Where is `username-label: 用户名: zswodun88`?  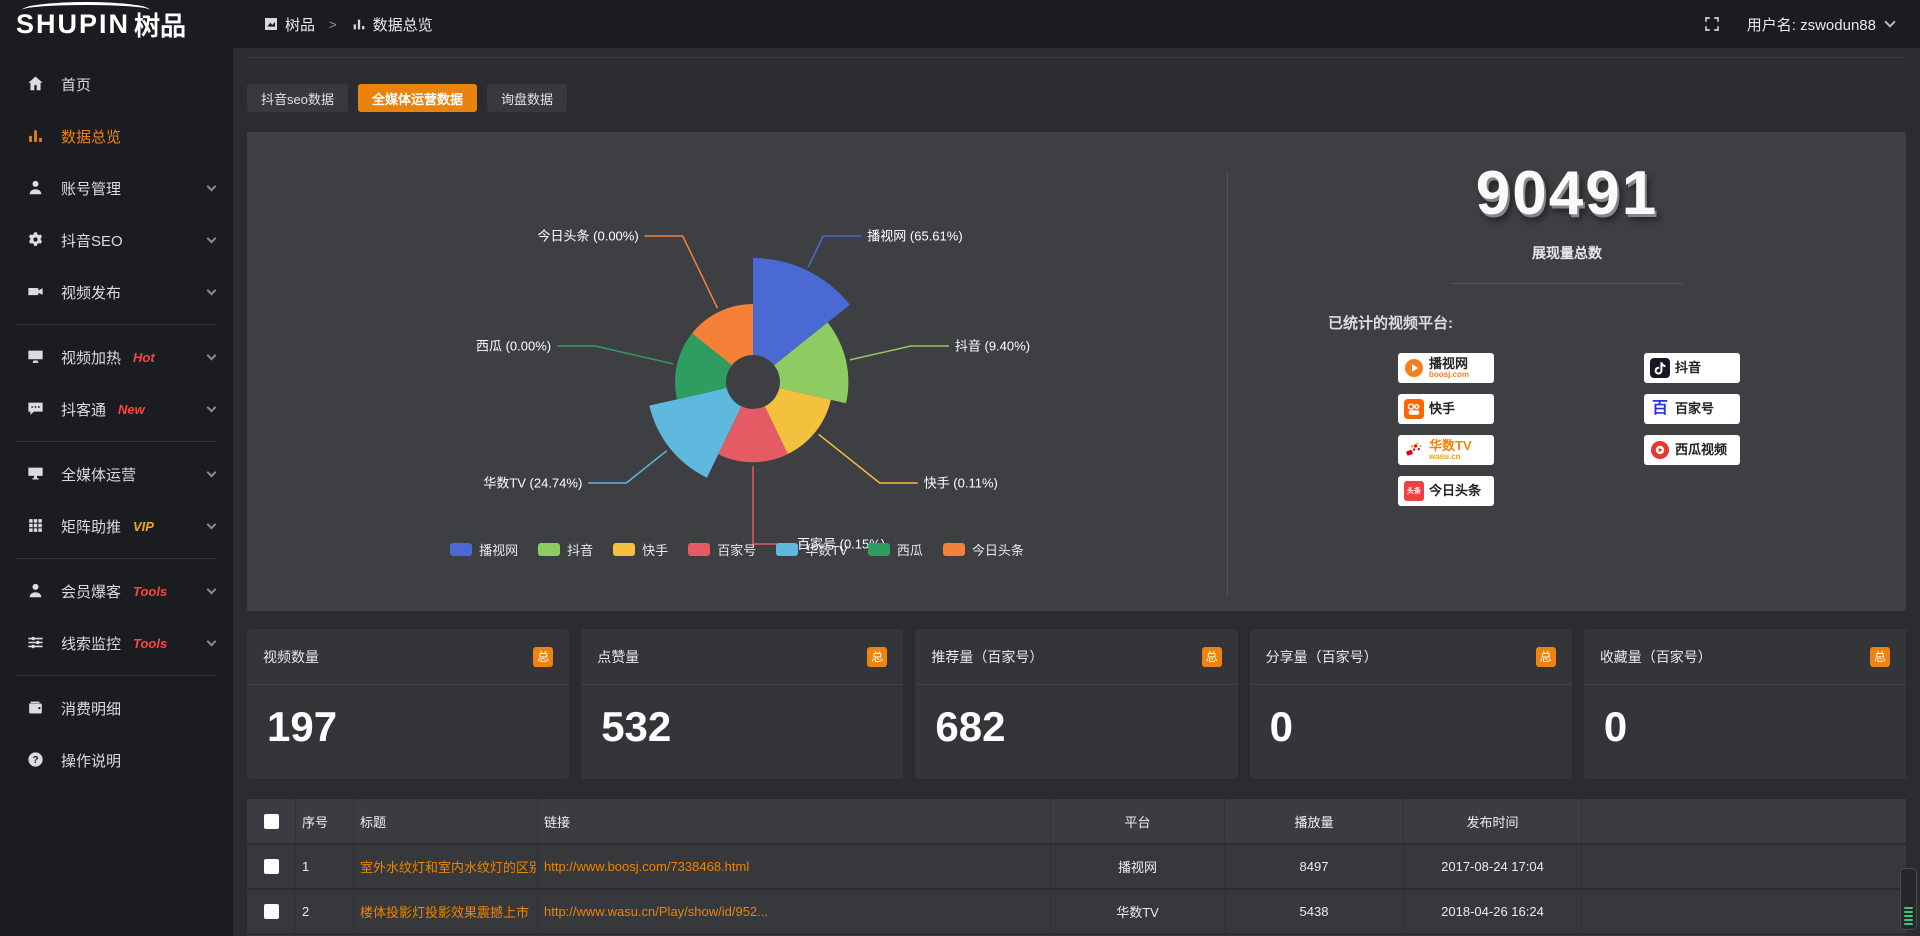 username-label: 用户名: zswodun88 is located at coordinates (1811, 25).